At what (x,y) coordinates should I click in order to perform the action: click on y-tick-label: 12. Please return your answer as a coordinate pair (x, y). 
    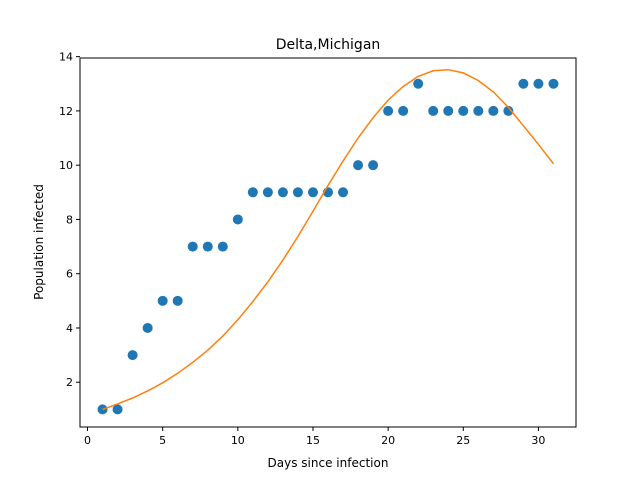
    Looking at the image, I should click on (66, 111).